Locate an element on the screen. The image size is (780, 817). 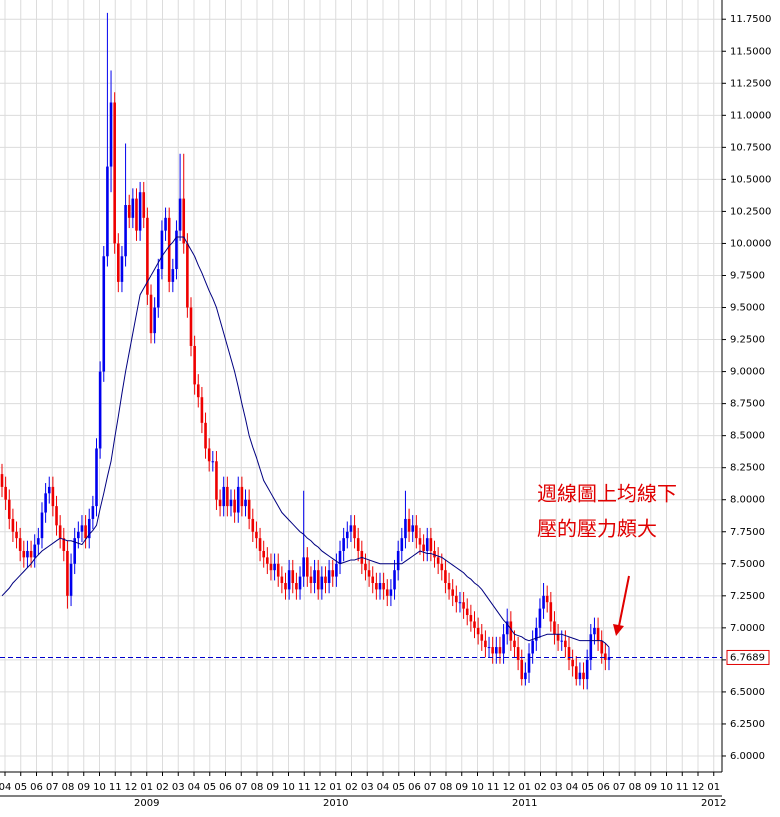
y-tick-label: 8.0000 is located at coordinates (747, 500).